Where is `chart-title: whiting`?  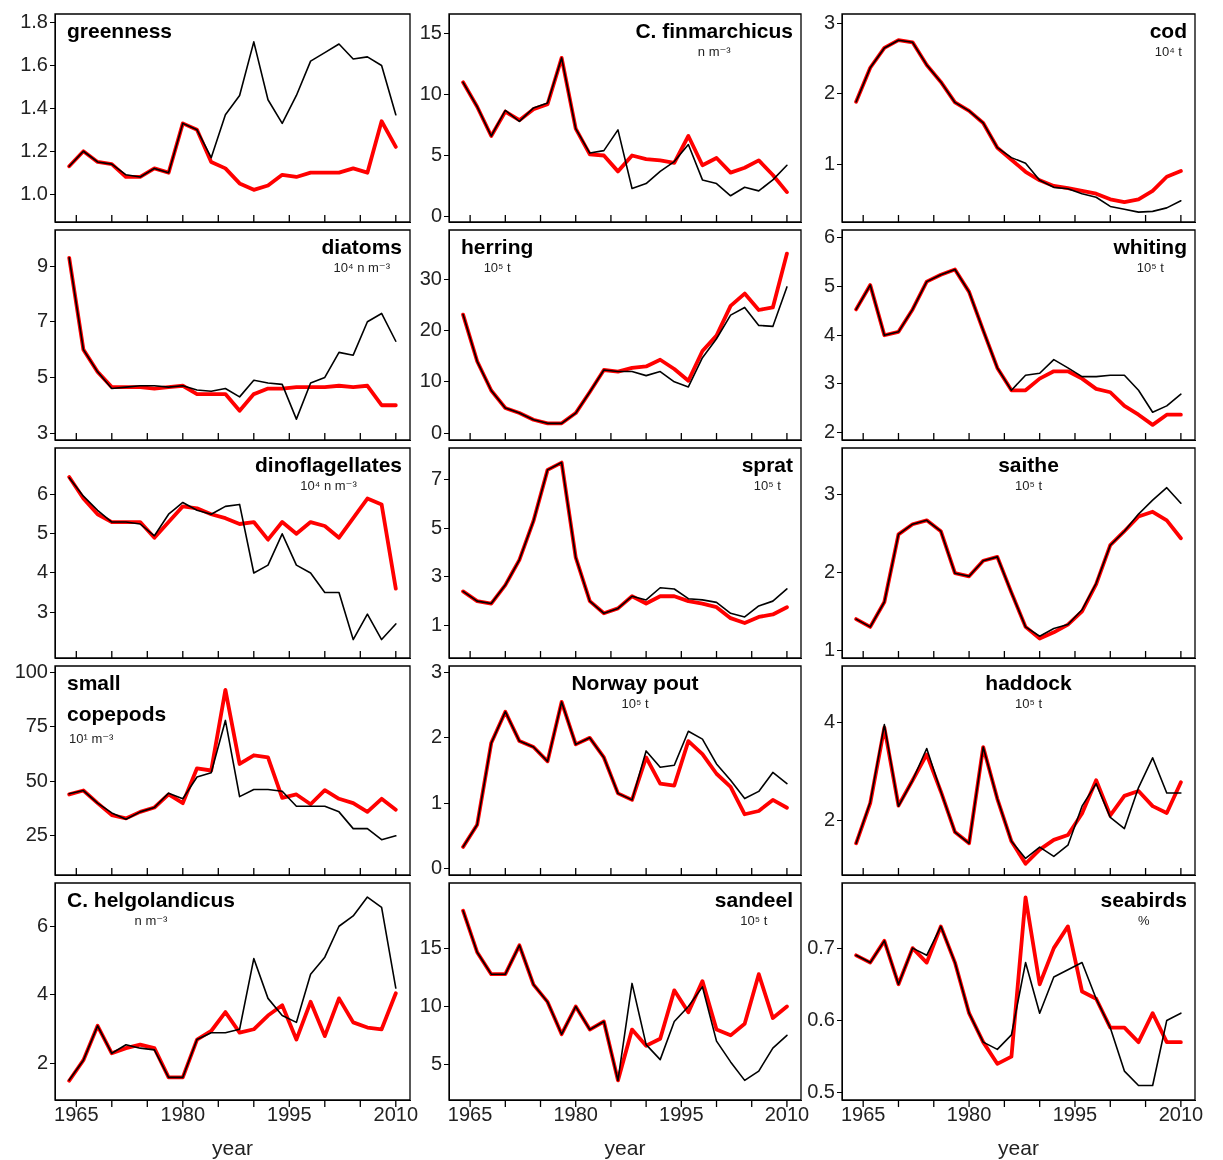
chart-title: whiting is located at coordinates (1149, 246).